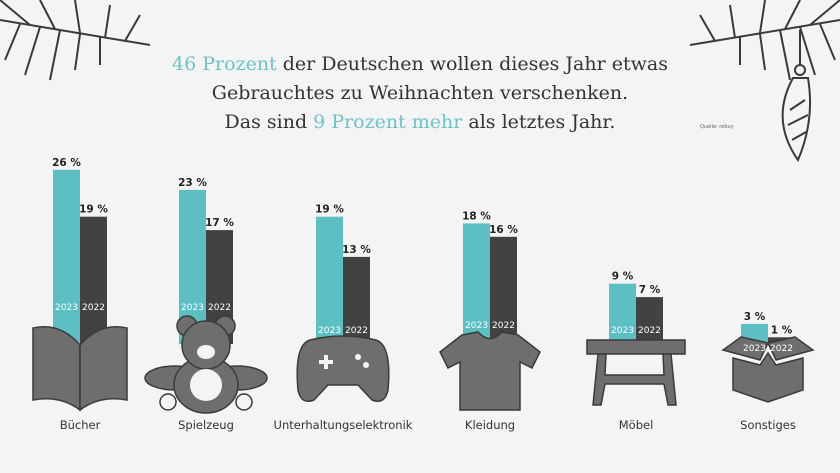  I want to click on value-label: 23 %, so click(192, 183).